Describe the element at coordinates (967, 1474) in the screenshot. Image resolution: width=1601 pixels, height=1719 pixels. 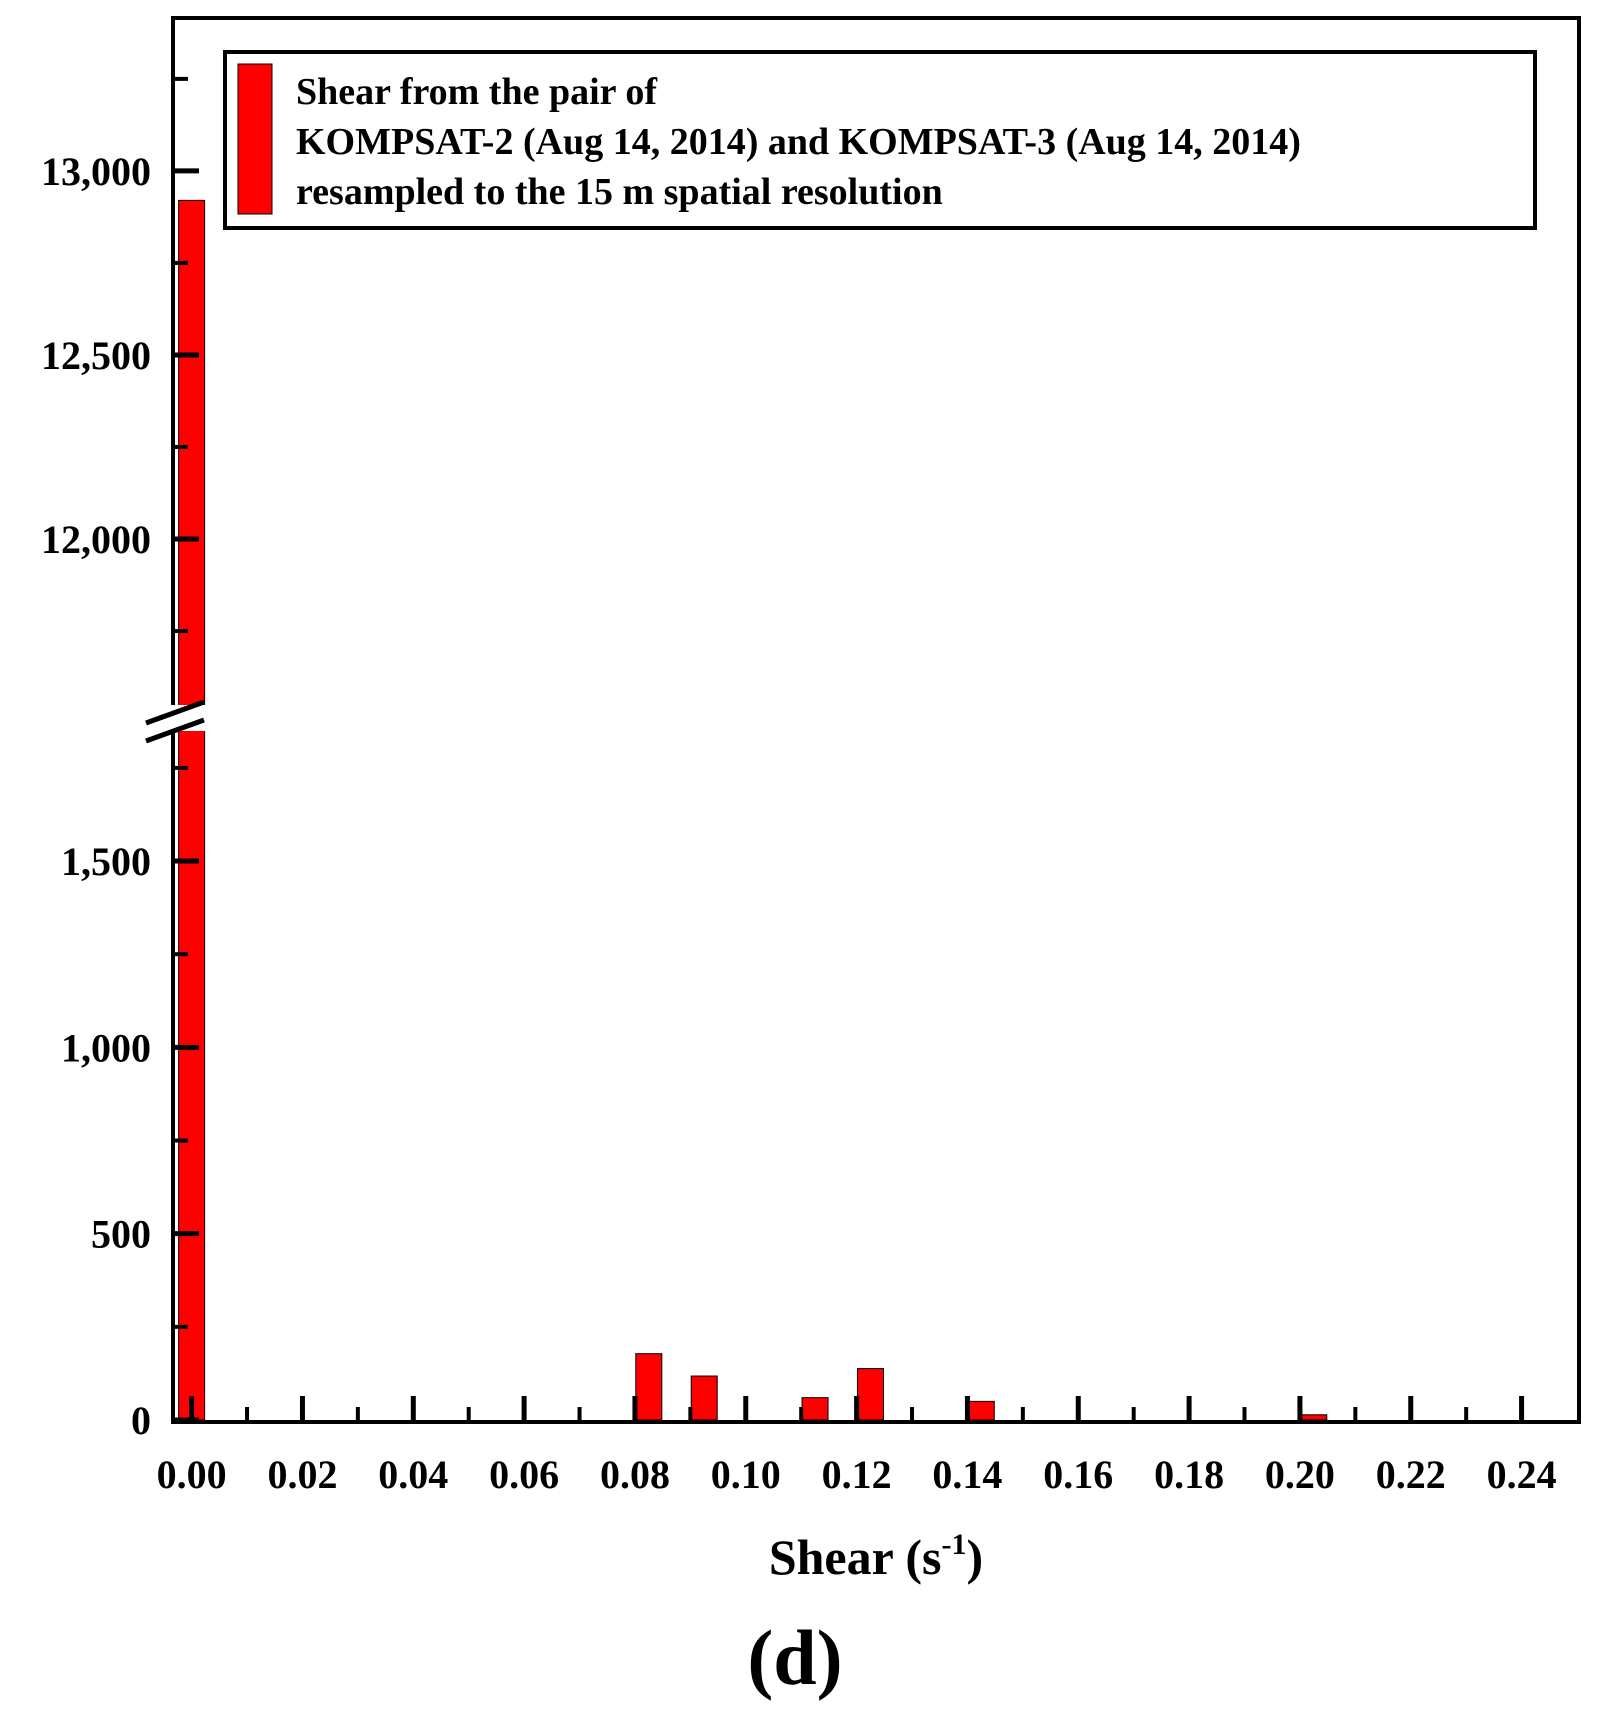
I see `x-tick-label: 0.14` at that location.